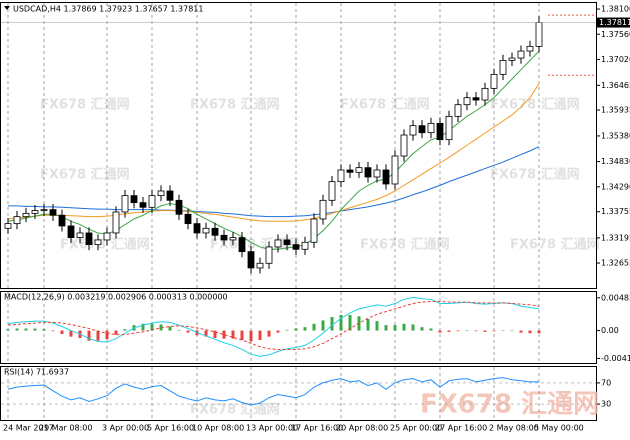  I want to click on x-tick-label: 20 Apr 08:00, so click(362, 428).